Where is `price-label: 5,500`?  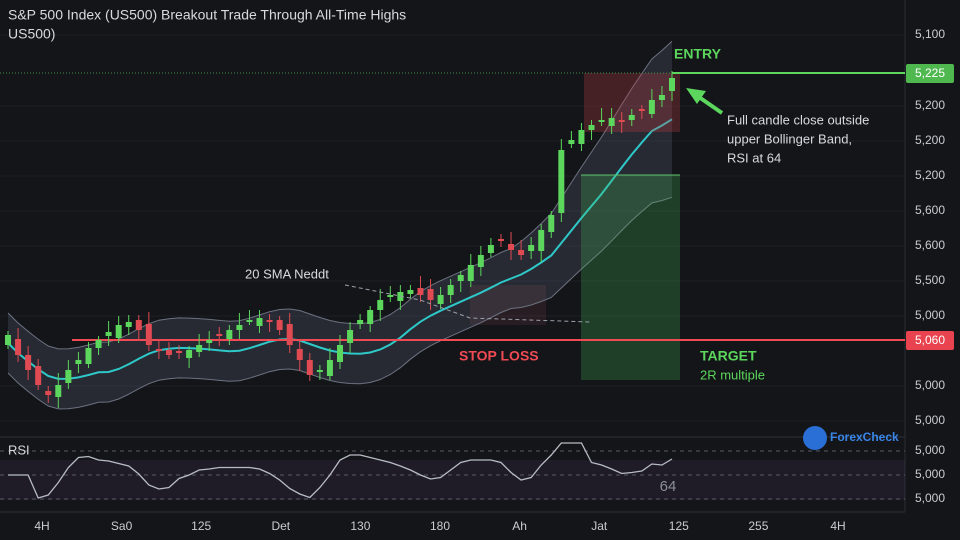
price-label: 5,500 is located at coordinates (930, 280).